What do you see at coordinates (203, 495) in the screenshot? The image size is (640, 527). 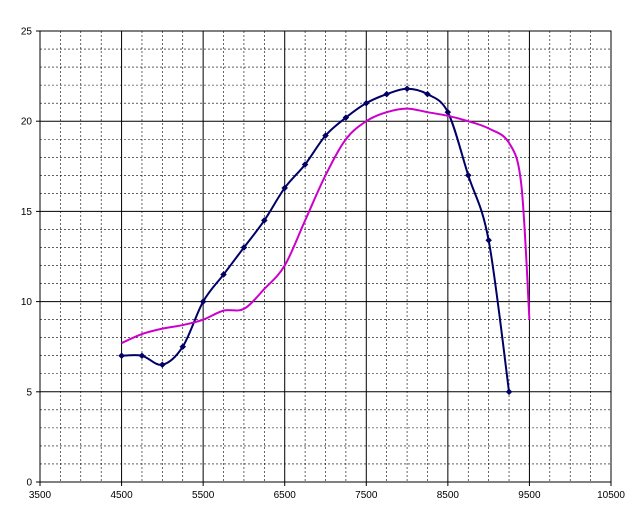 I see `x-tick-label: 5500` at bounding box center [203, 495].